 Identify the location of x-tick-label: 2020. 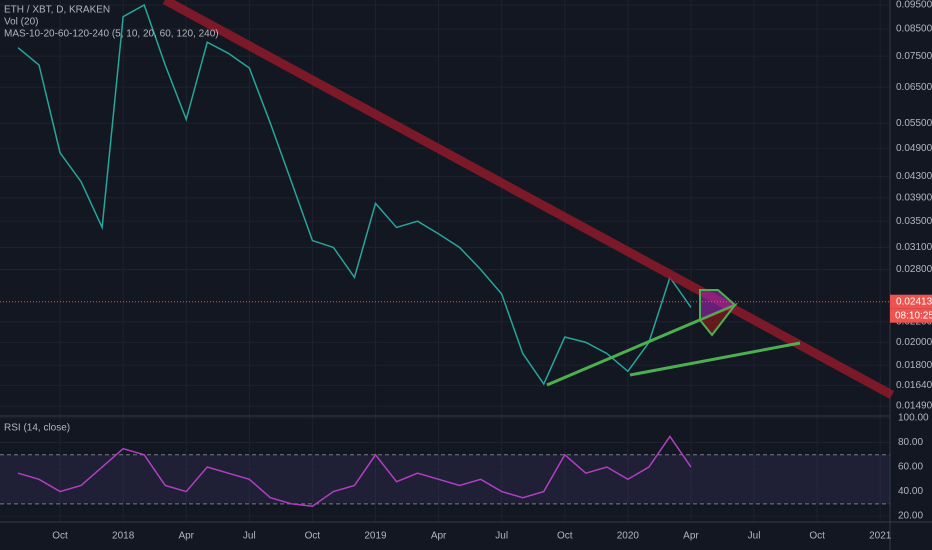
(628, 536).